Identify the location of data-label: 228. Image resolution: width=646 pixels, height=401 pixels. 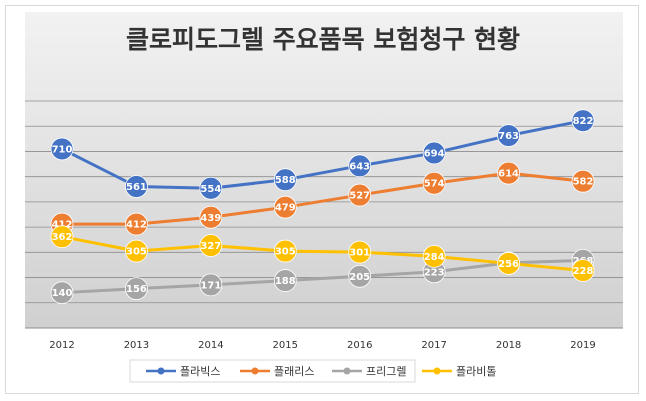
(583, 271).